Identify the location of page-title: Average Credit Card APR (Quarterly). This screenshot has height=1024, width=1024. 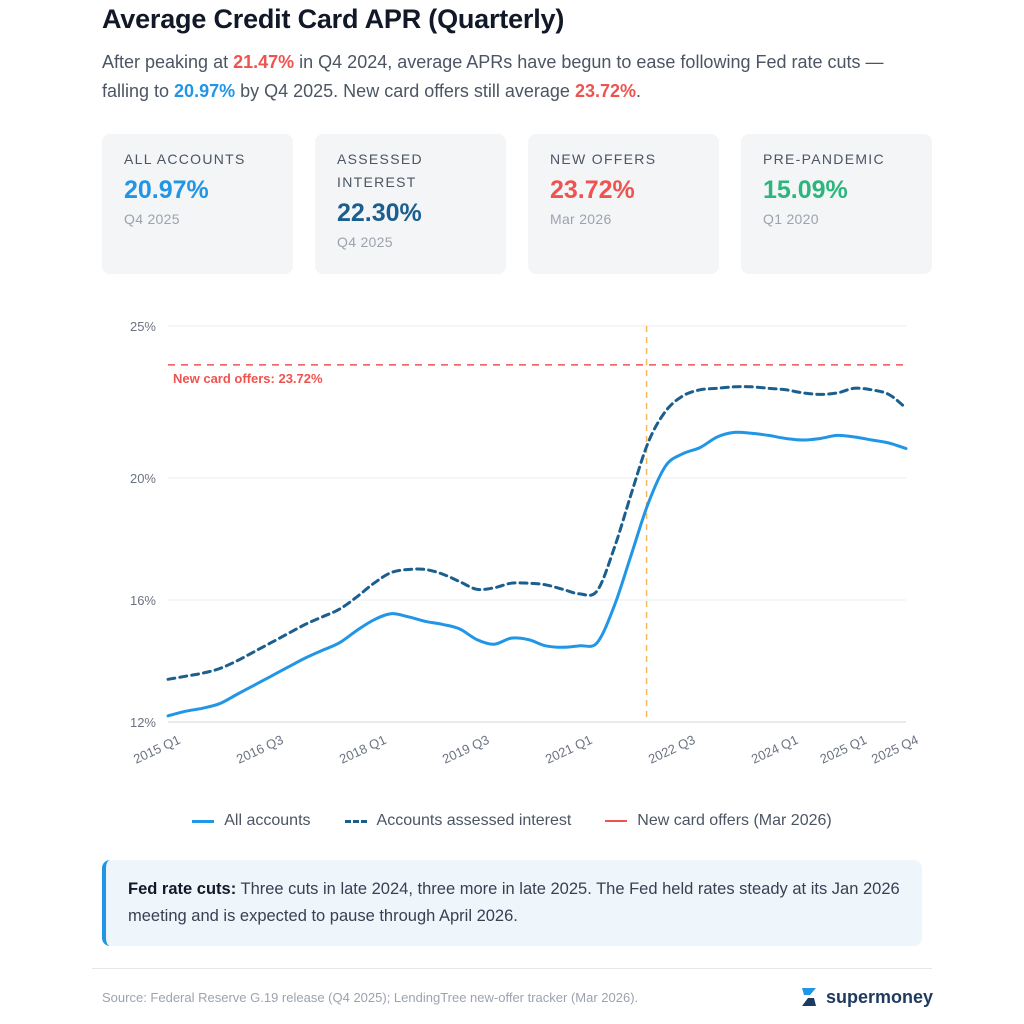
(333, 19).